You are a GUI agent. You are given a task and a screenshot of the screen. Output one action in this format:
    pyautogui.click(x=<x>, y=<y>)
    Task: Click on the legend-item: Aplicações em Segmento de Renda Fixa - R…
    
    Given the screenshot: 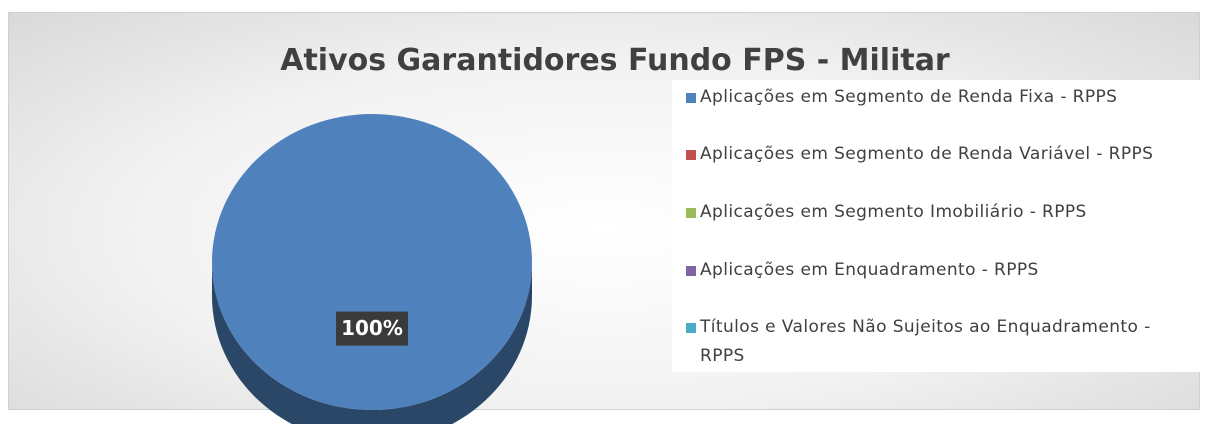 What is the action you would take?
    pyautogui.click(x=935, y=97)
    